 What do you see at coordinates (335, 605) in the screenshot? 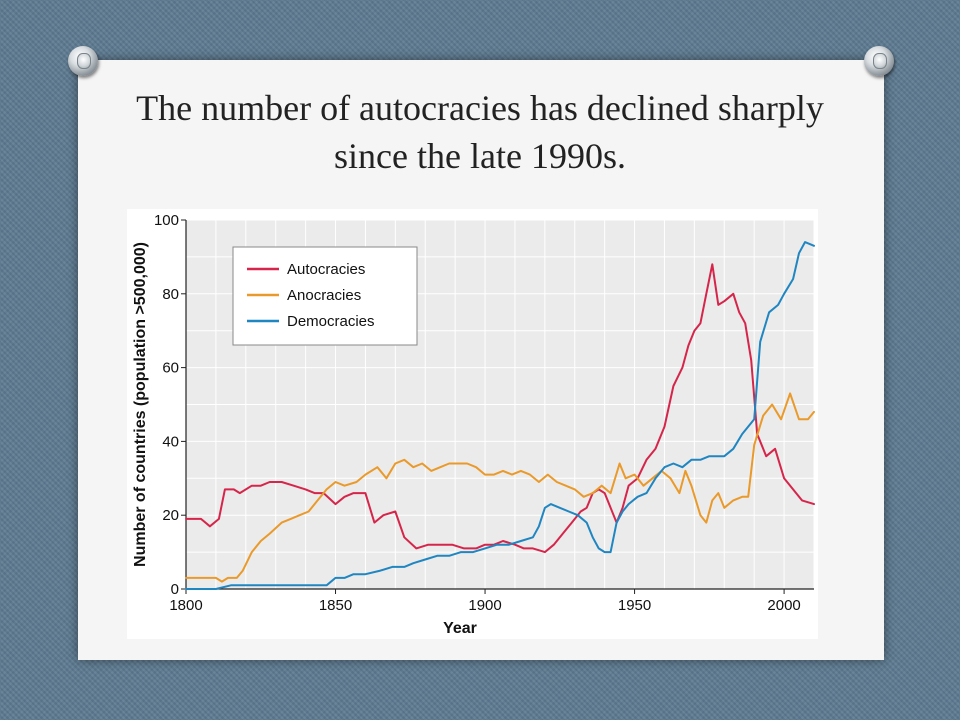
I see `x-tick-label: 1850` at bounding box center [335, 605].